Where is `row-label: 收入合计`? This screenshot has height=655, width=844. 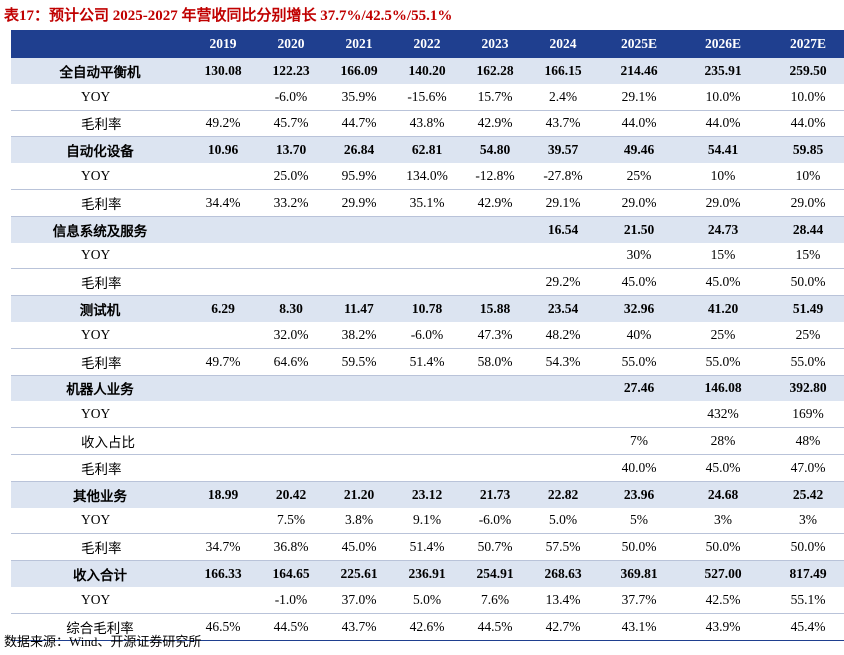 row-label: 收入合计 is located at coordinates (100, 573).